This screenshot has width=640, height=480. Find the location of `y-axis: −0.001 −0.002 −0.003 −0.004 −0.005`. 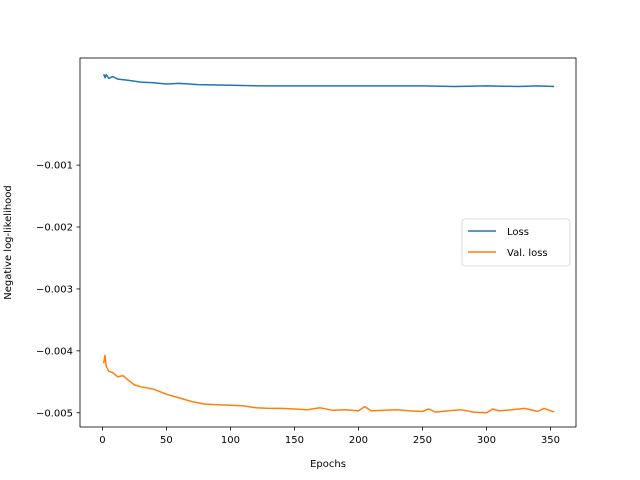

y-axis: −0.001 −0.002 −0.003 −0.004 −0.005 is located at coordinates (58, 290).